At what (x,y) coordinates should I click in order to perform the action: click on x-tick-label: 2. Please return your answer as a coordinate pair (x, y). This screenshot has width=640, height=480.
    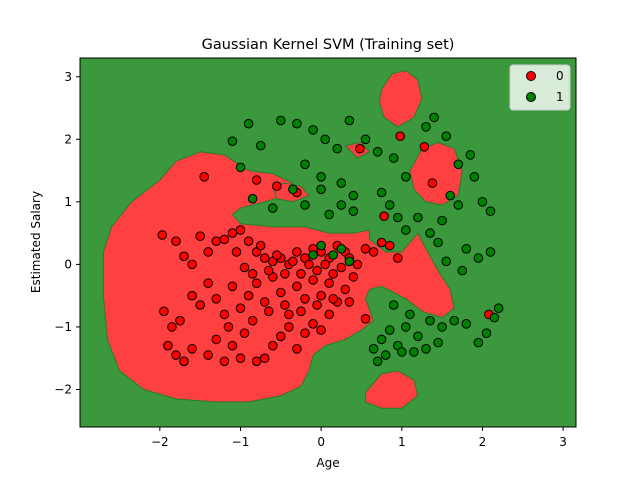
    Looking at the image, I should click on (483, 442).